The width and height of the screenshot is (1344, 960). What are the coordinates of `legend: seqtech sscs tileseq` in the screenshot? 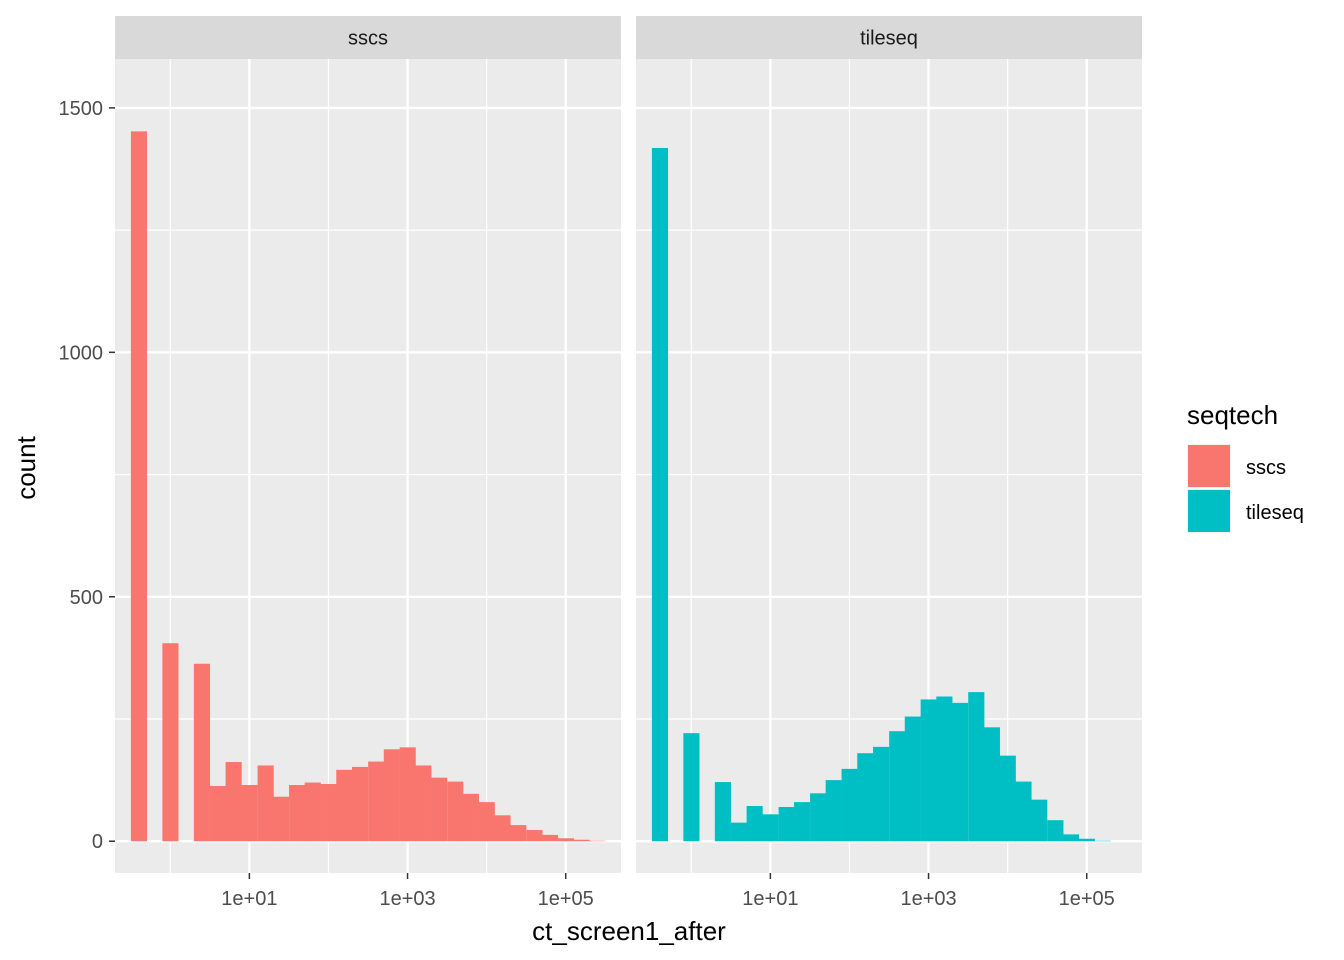 It's located at (1245, 466).